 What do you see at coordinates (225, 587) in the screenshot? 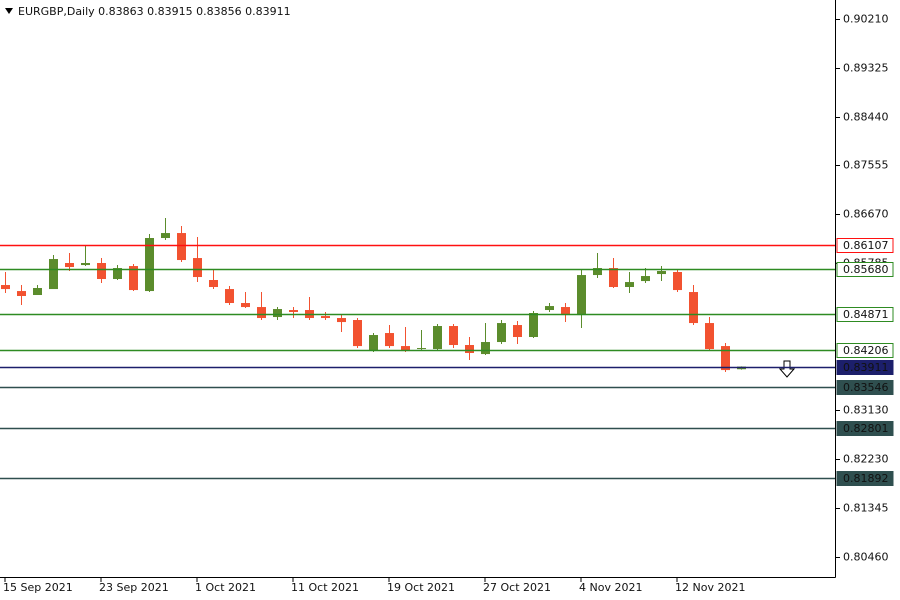
I see `x-tick-label: 1 Oct 2021` at bounding box center [225, 587].